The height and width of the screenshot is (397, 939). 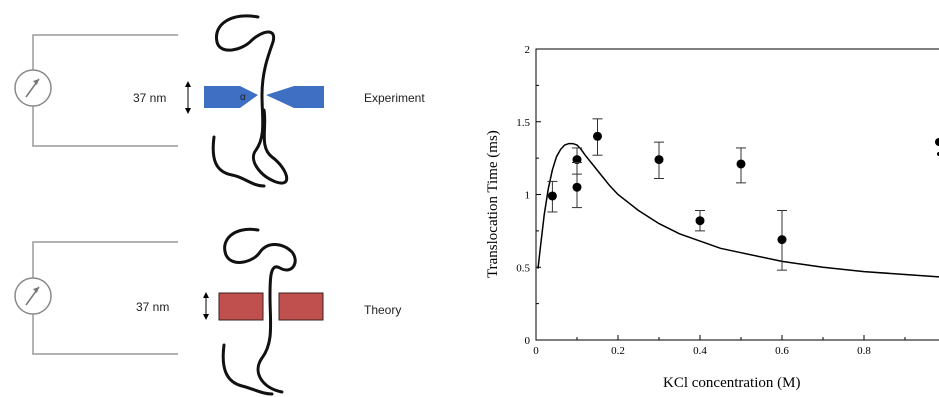 I want to click on experiment-label: Experiment, so click(x=394, y=98).